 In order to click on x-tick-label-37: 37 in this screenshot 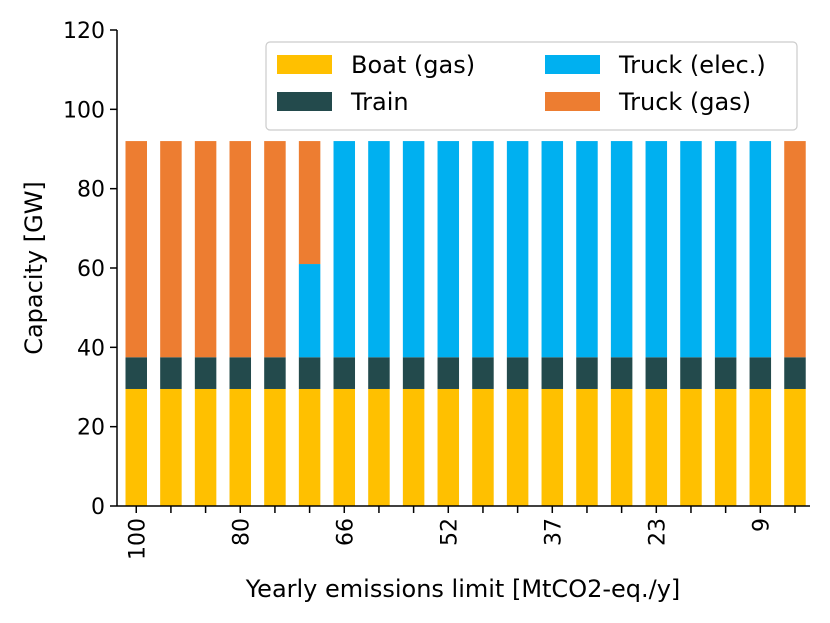, I will do `click(553, 532)`.